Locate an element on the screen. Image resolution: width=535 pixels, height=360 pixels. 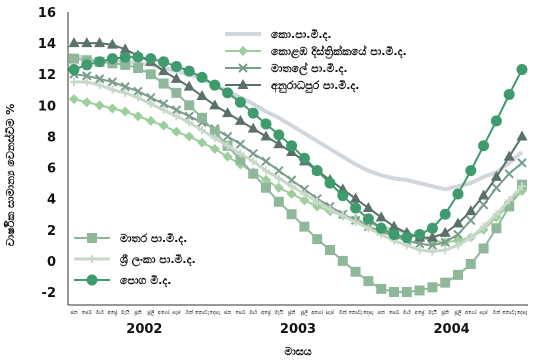
legend-swatch-marker is located at coordinates (243, 84).